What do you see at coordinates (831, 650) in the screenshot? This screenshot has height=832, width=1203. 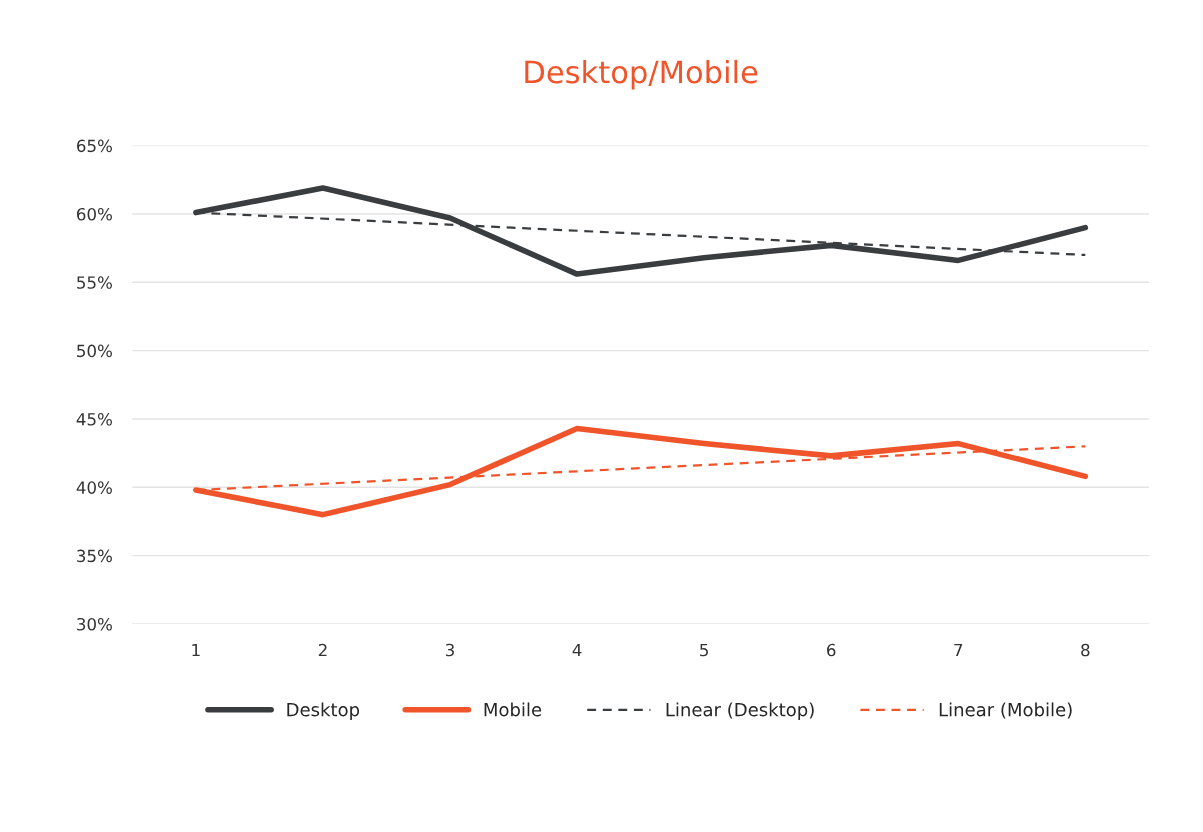 I see `x-tick-label: 6` at bounding box center [831, 650].